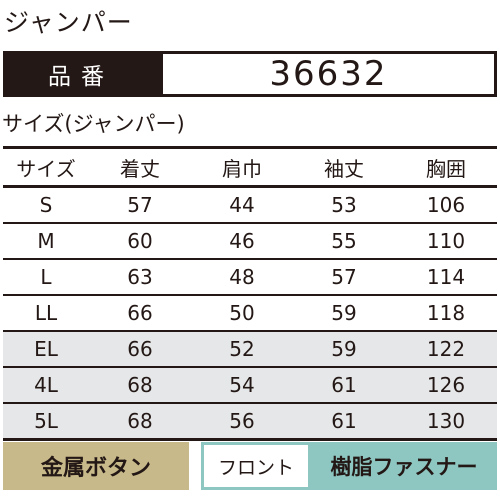 This screenshot has width=500, height=500. I want to click on cell-chest: 126, so click(446, 385).